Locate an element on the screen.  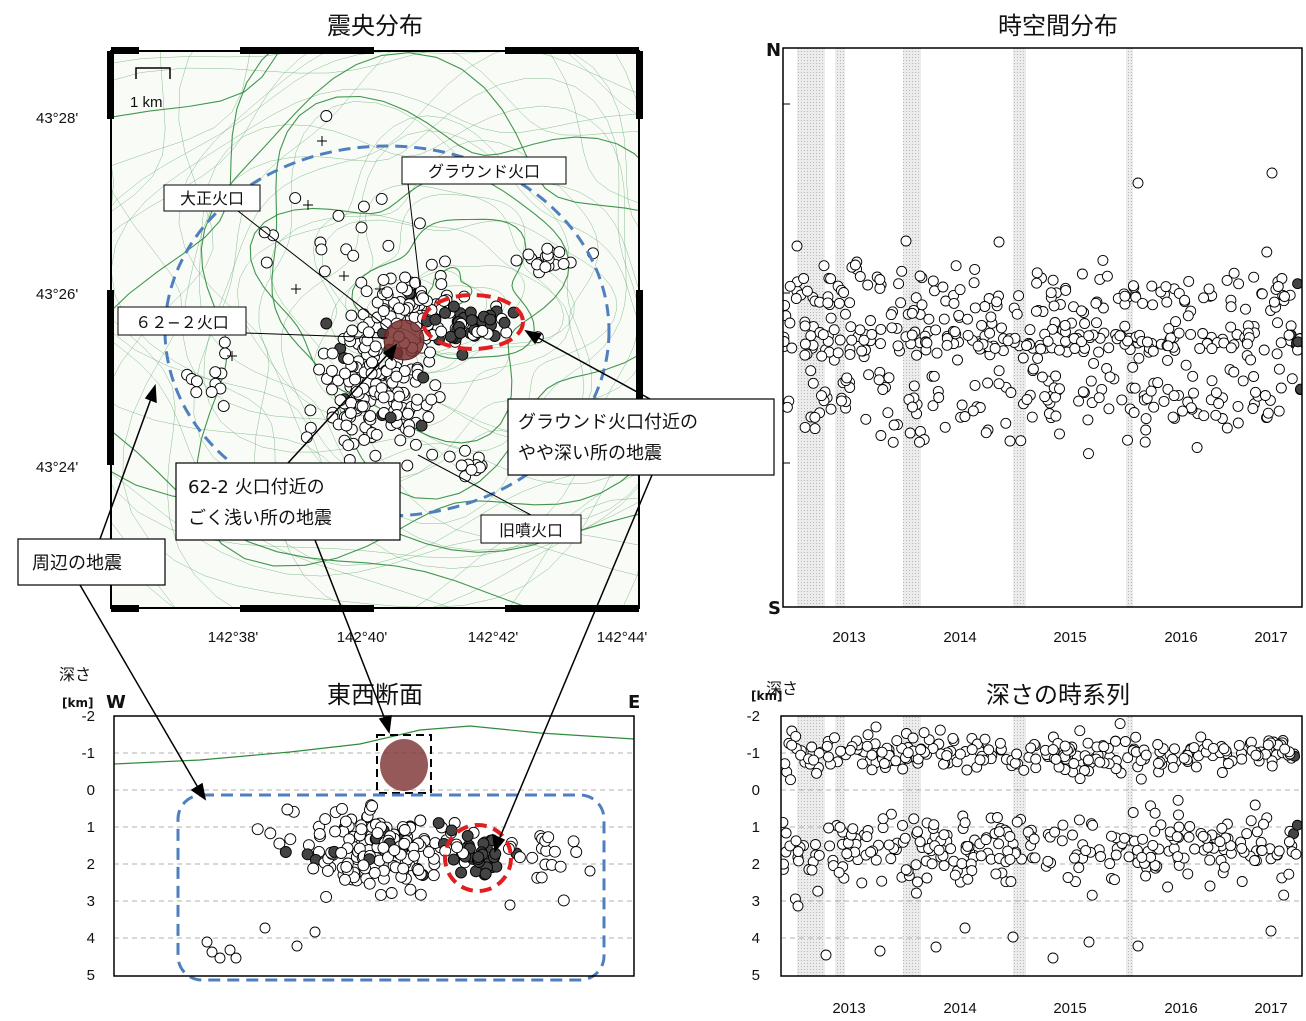
svg-text: 周辺の地震 is located at coordinates (77, 563).